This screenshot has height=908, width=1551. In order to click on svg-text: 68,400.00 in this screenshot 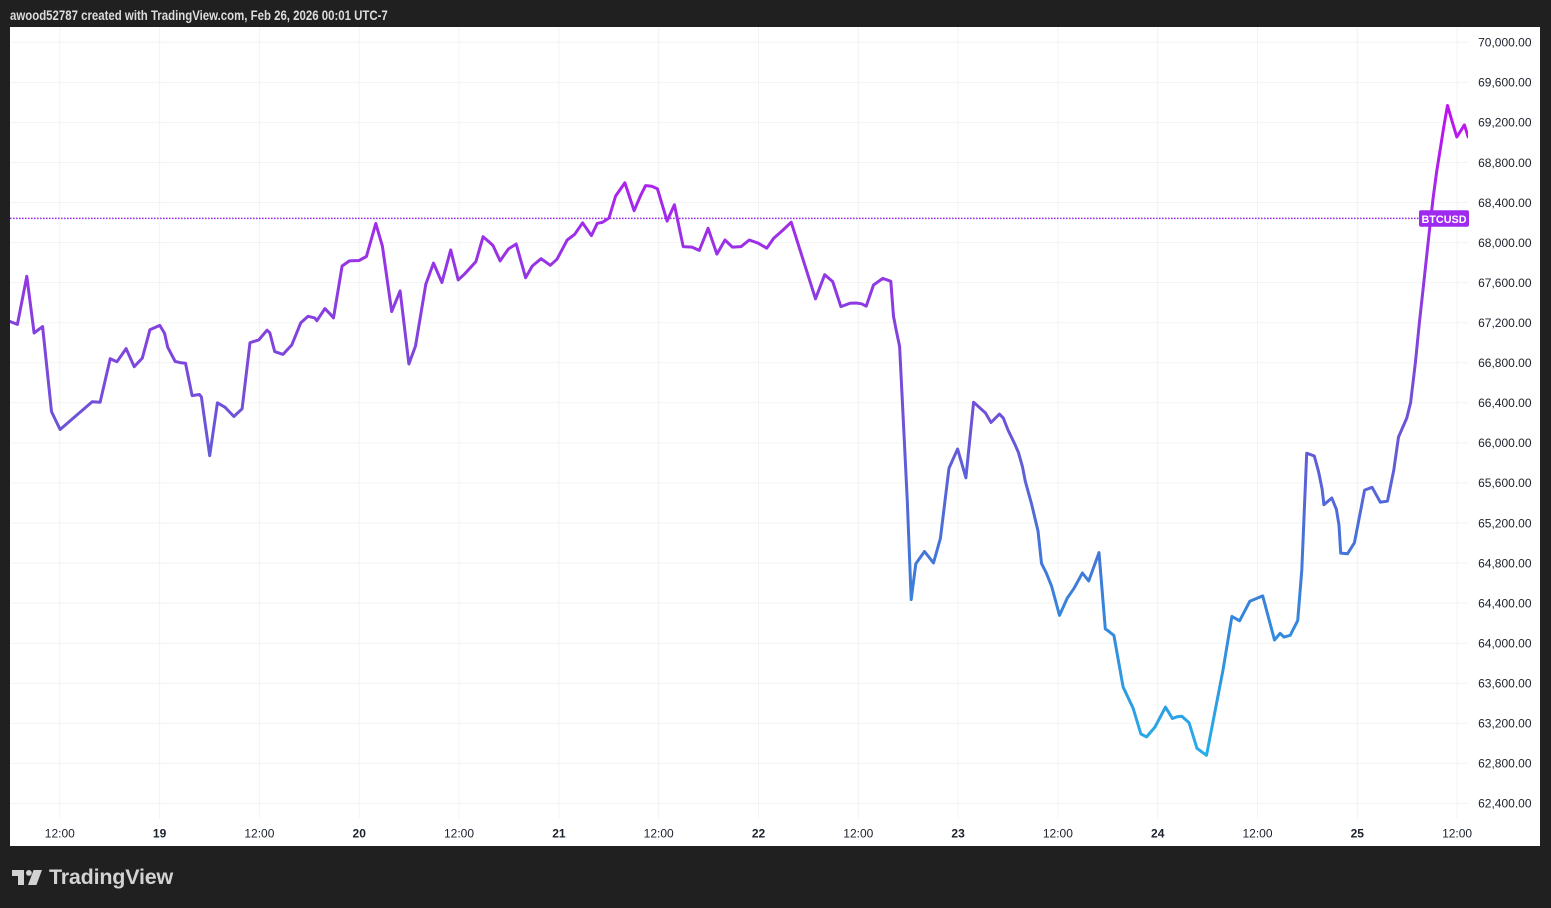, I will do `click(1505, 203)`.